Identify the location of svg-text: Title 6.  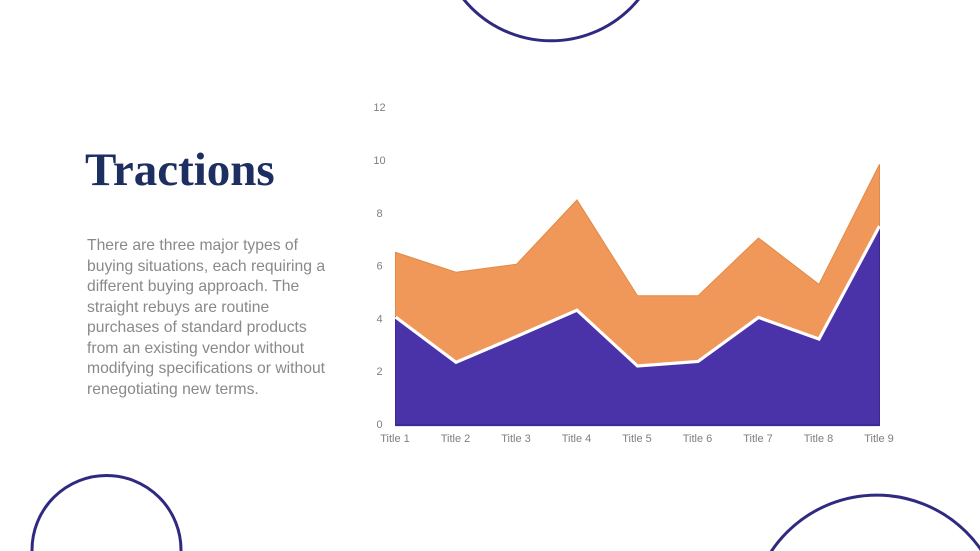
(698, 439).